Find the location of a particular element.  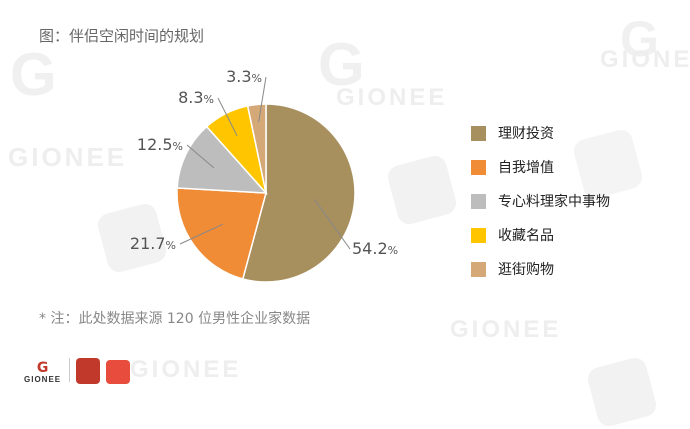

gionee-logo: G GIONEE is located at coordinates (42, 372).